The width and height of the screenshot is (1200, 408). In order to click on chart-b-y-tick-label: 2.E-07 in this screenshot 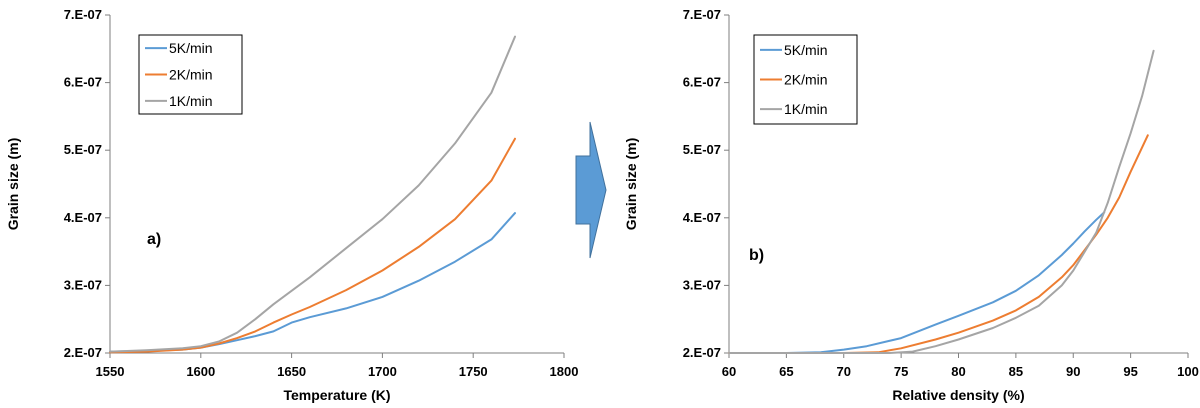, I will do `click(702, 352)`.